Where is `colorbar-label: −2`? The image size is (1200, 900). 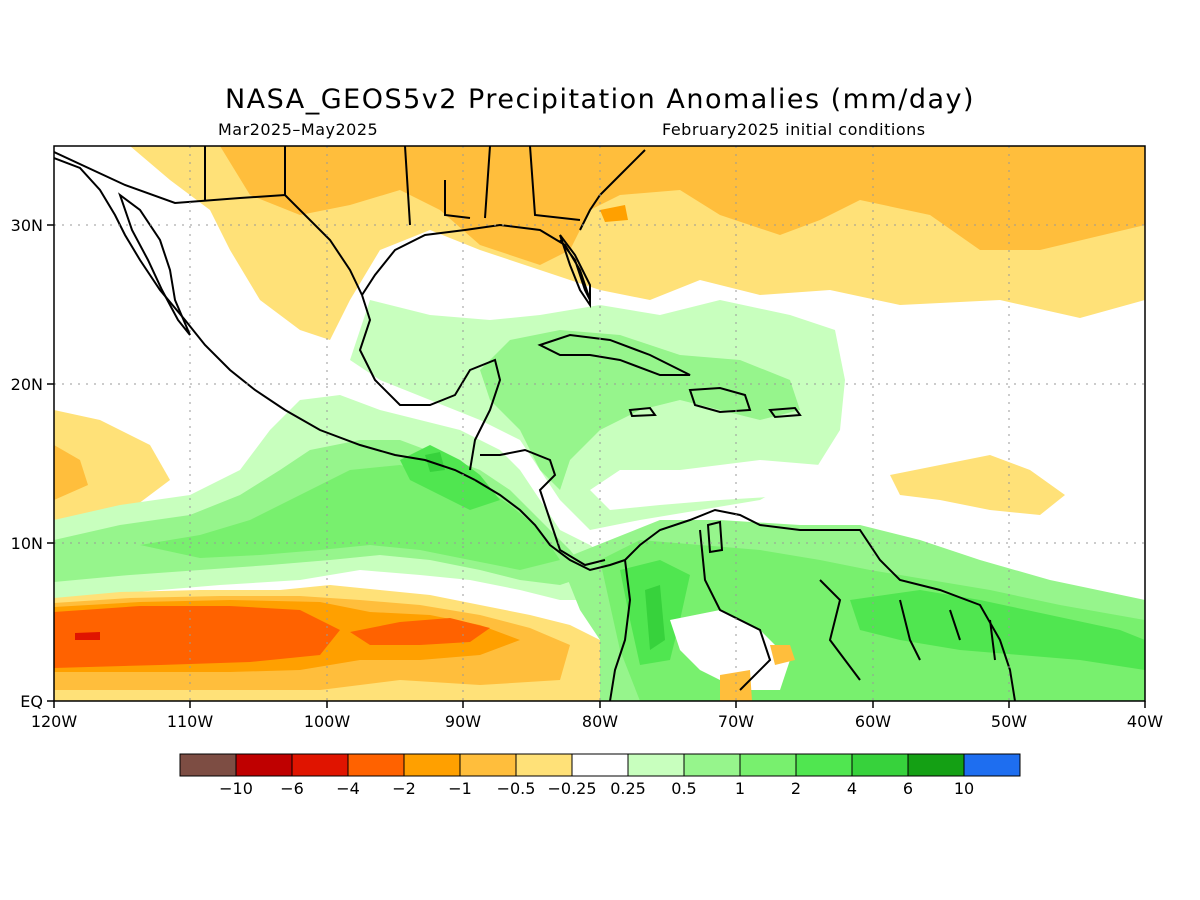 colorbar-label: −2 is located at coordinates (404, 788).